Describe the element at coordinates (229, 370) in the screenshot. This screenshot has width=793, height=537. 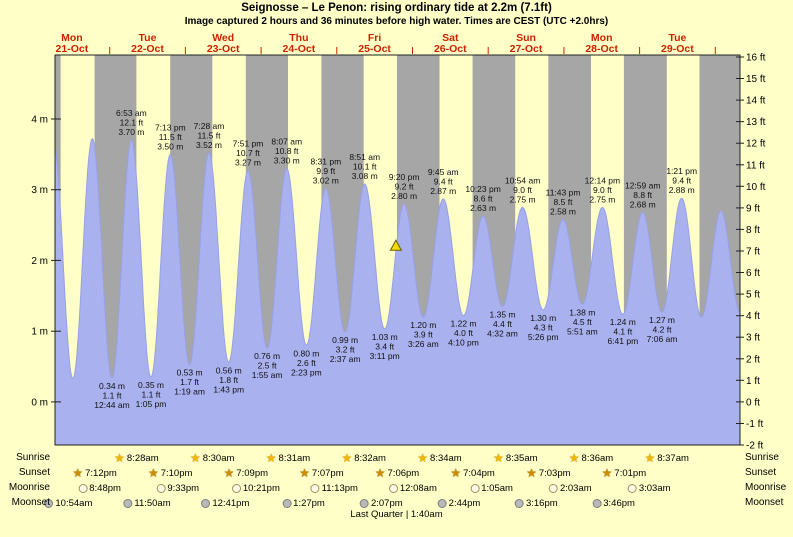
I see `low-tide-label: 0.56 m` at that location.